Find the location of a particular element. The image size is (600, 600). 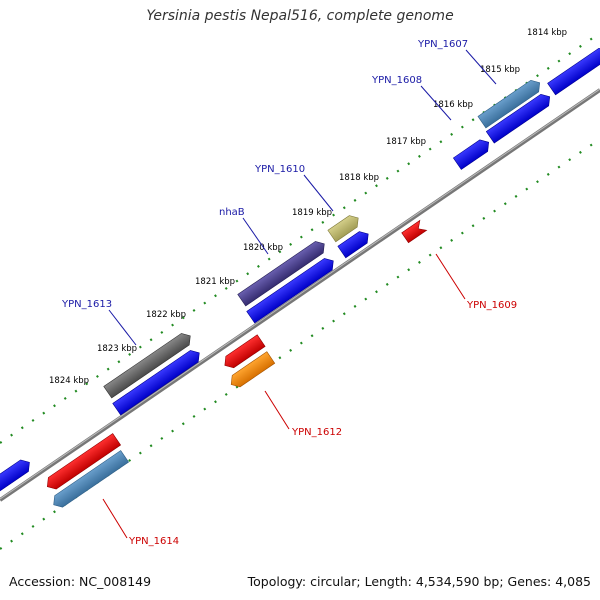

label-ypn-1609: YPN_1609 is located at coordinates (491, 305).